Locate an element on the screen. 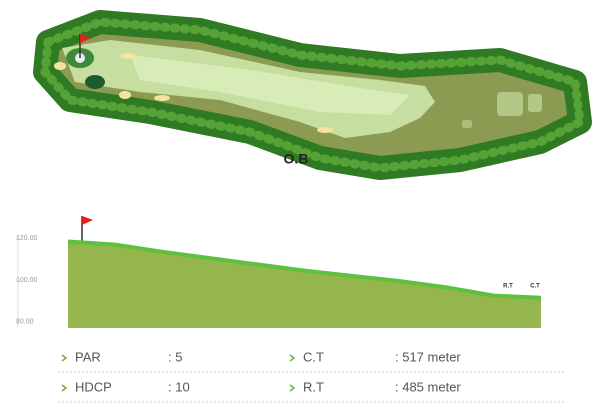 The height and width of the screenshot is (420, 594). tee-label: C.T is located at coordinates (535, 287).